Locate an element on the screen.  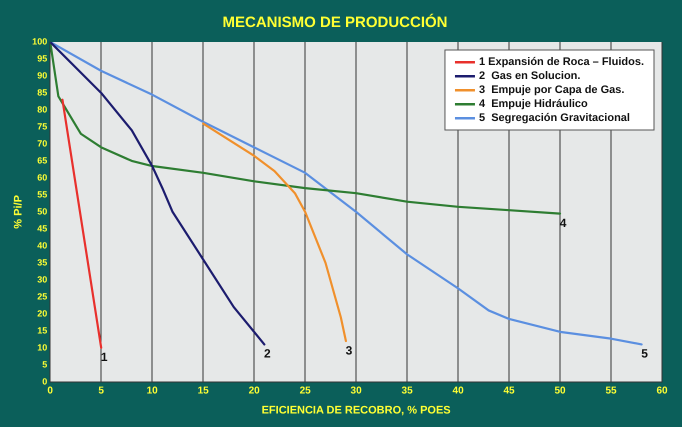
x-tick-label: 35 is located at coordinates (408, 391).